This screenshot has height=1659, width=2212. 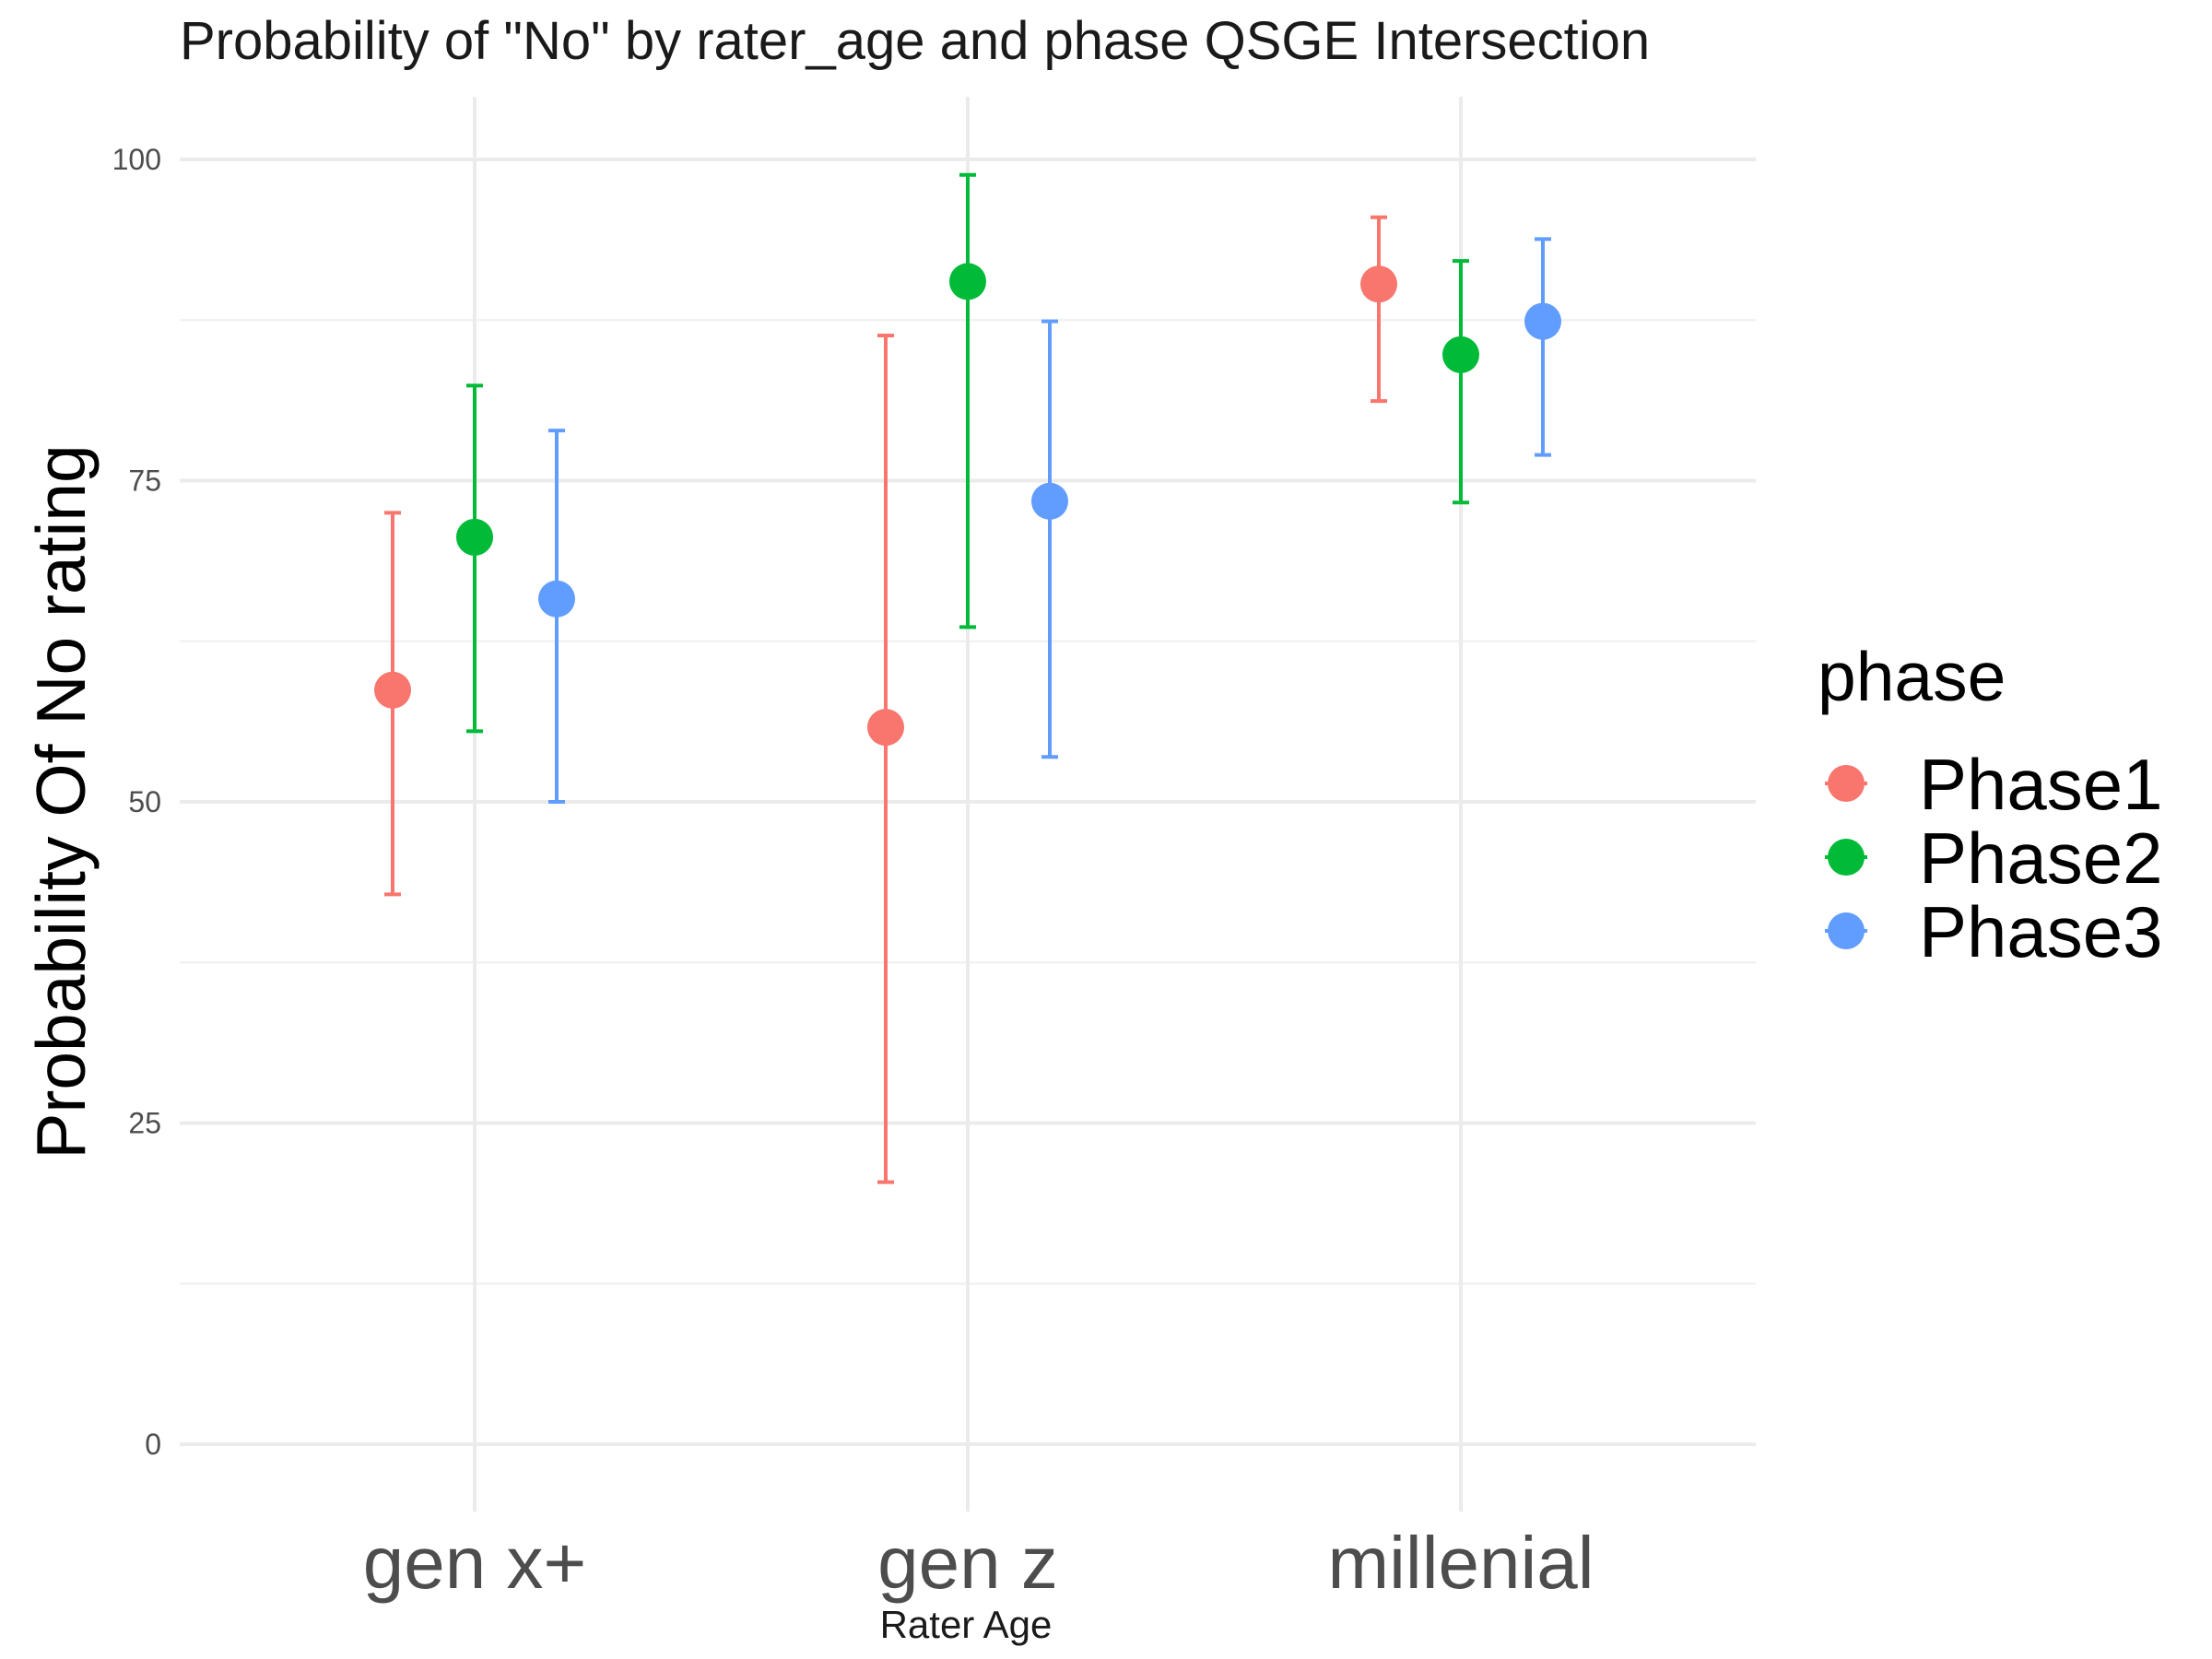 What do you see at coordinates (967, 1563) in the screenshot?
I see `x-tick-label: gen z` at bounding box center [967, 1563].